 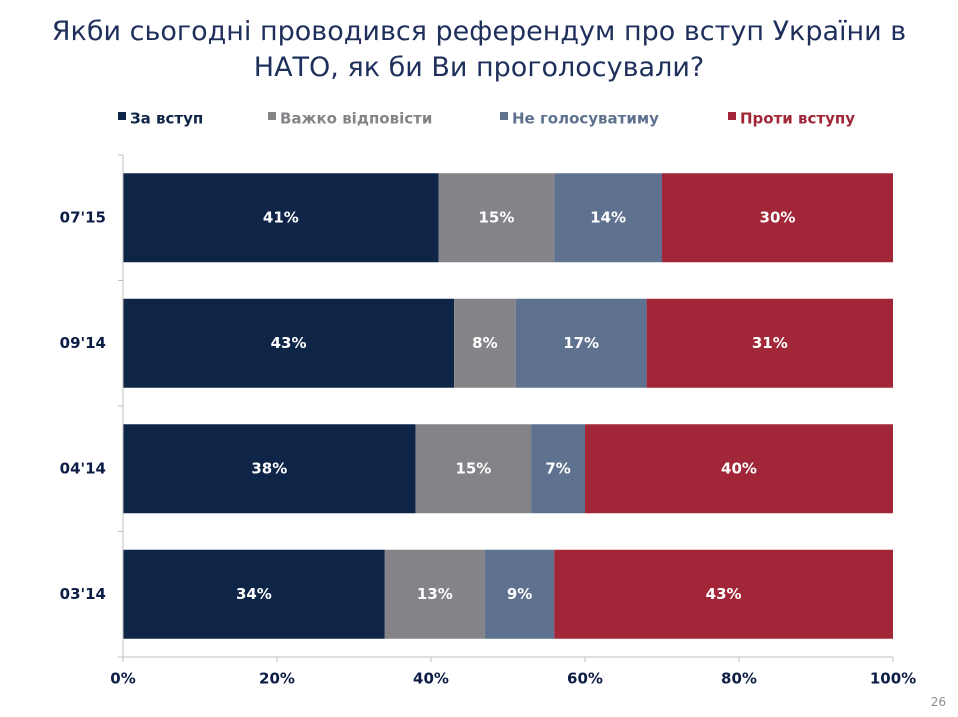 I want to click on data-label: 14%, so click(x=608, y=217).